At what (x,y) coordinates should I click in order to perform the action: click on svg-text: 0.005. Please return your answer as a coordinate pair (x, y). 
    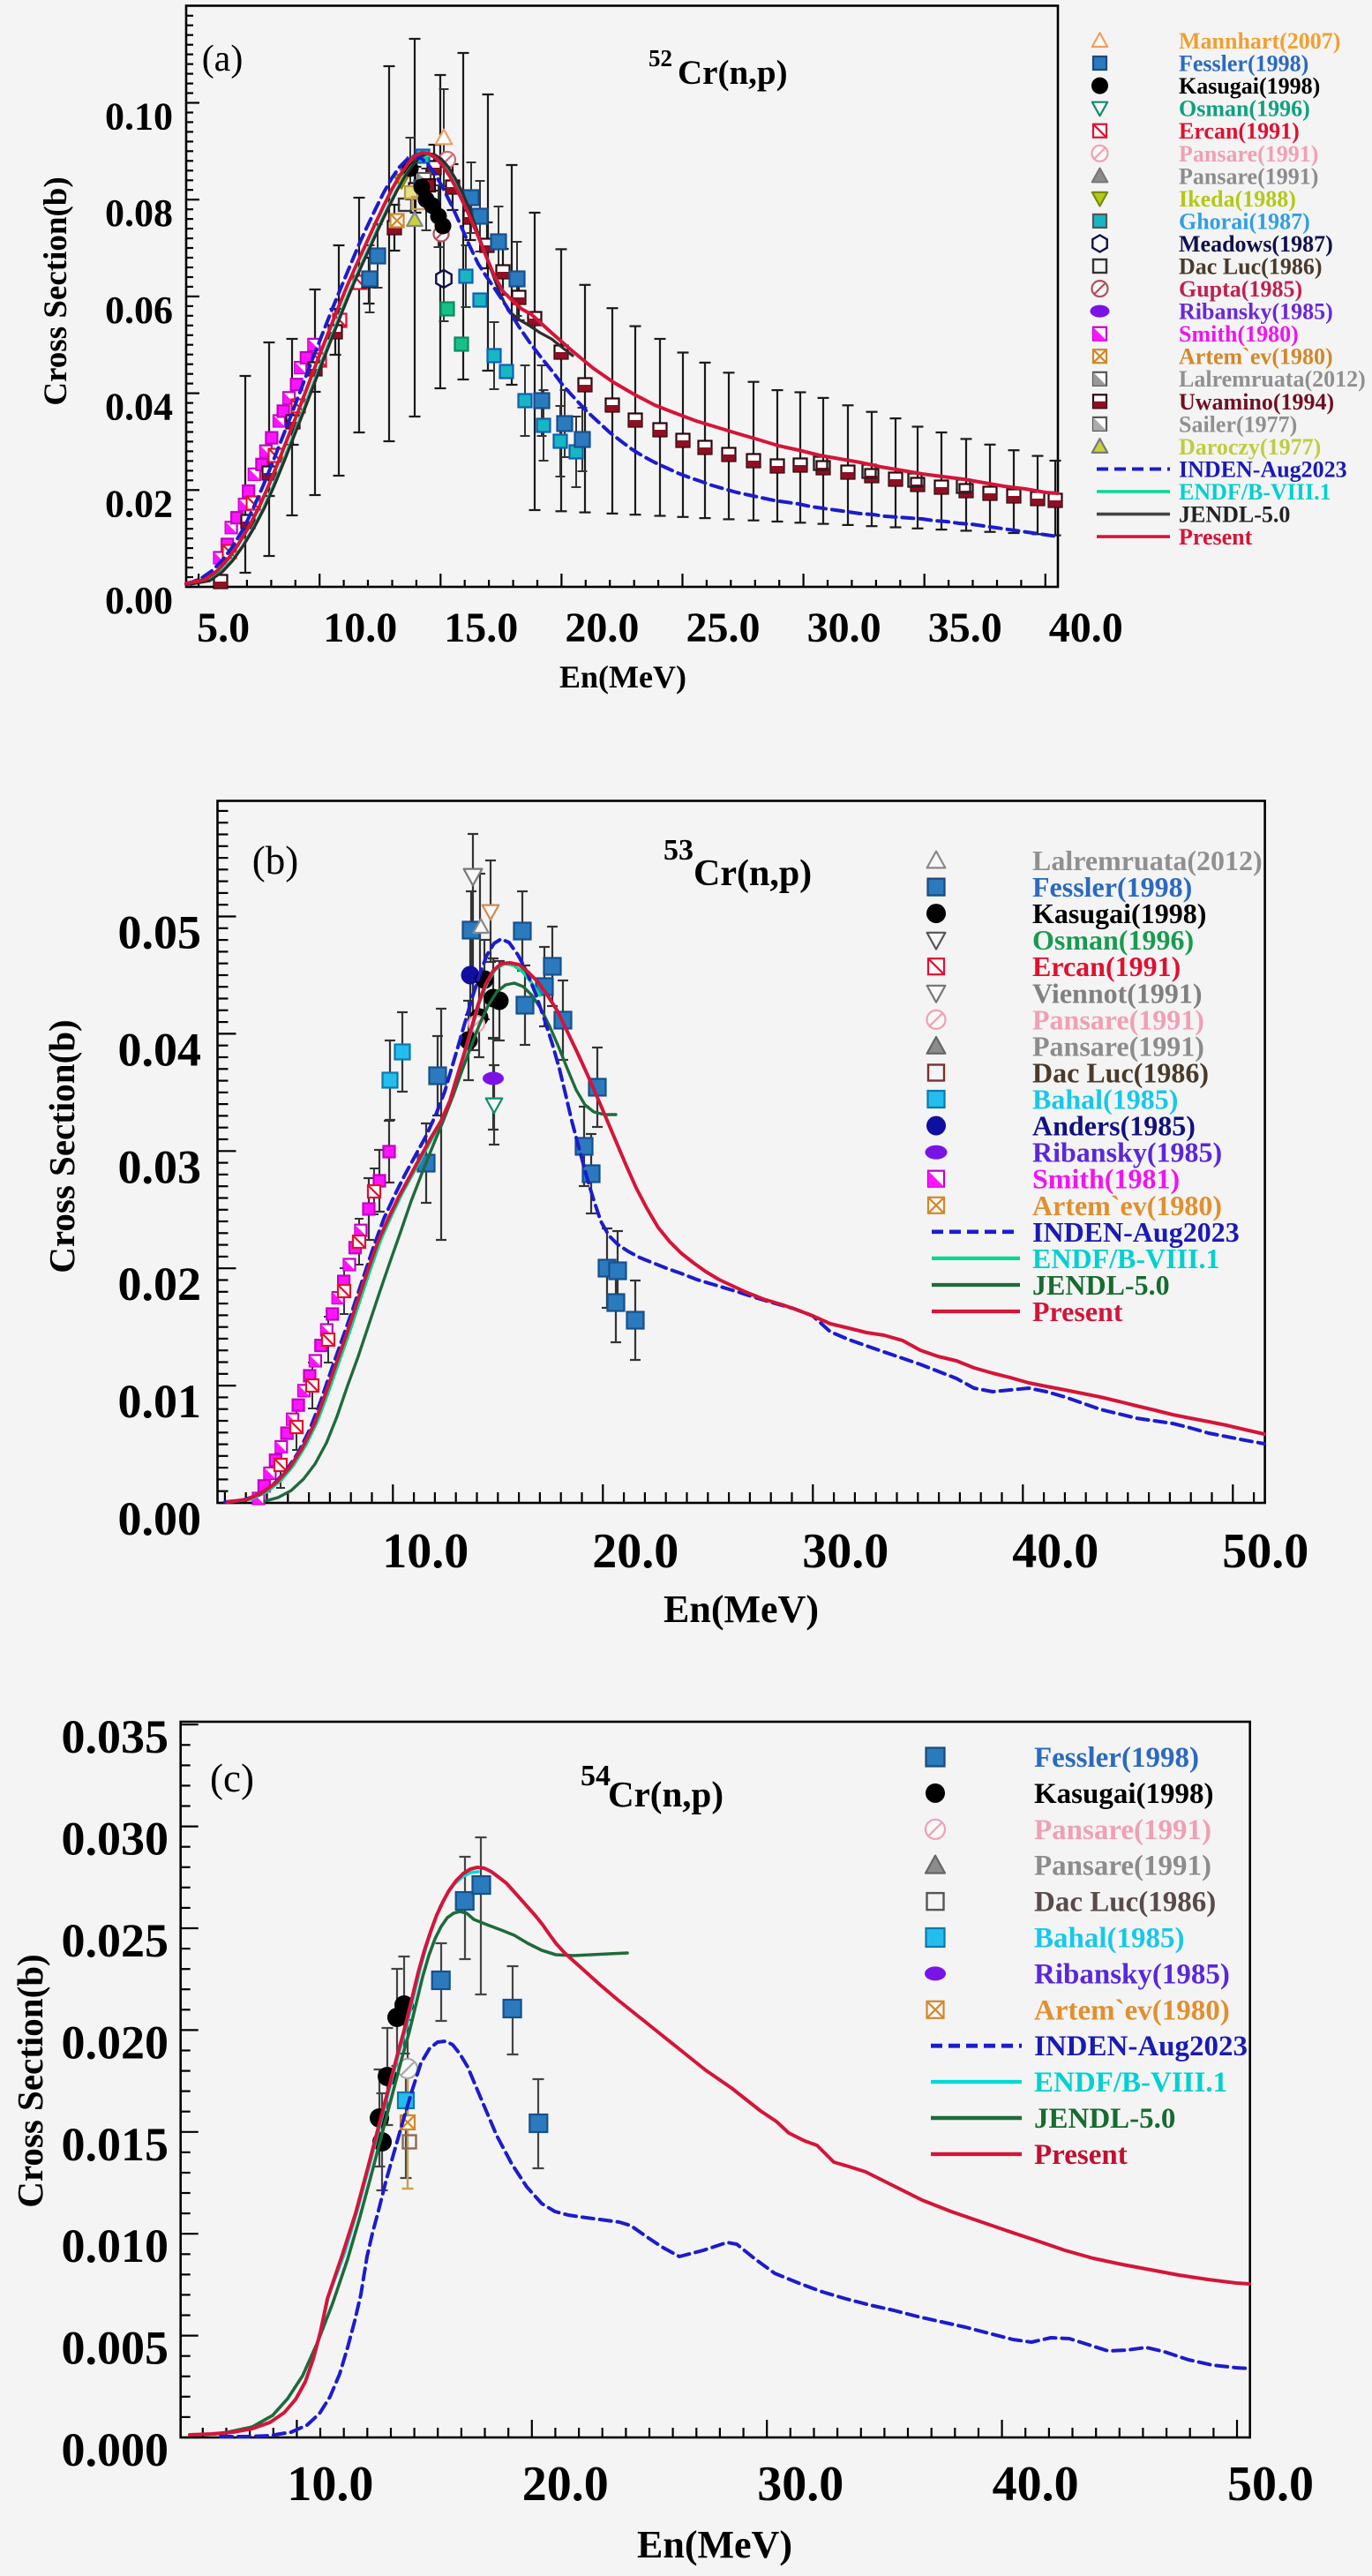
    Looking at the image, I should click on (115, 2348).